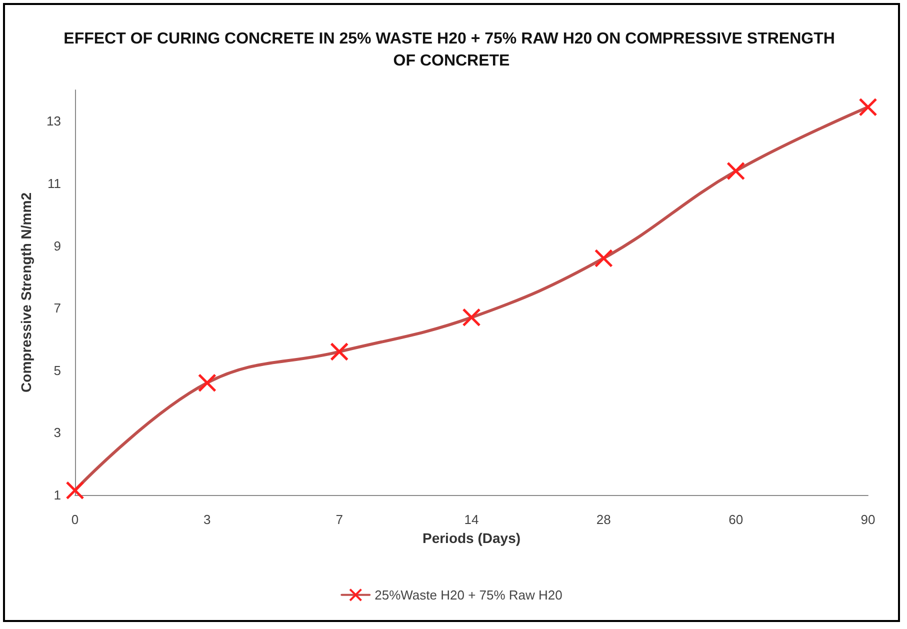  I want to click on chart-title: EFFECT OF CURING CONCRETE IN 25% WASTE H20 + 75% RAW H20 ON COMPRESSIVE STRENGTH OF CONCRETE, so click(452, 50).